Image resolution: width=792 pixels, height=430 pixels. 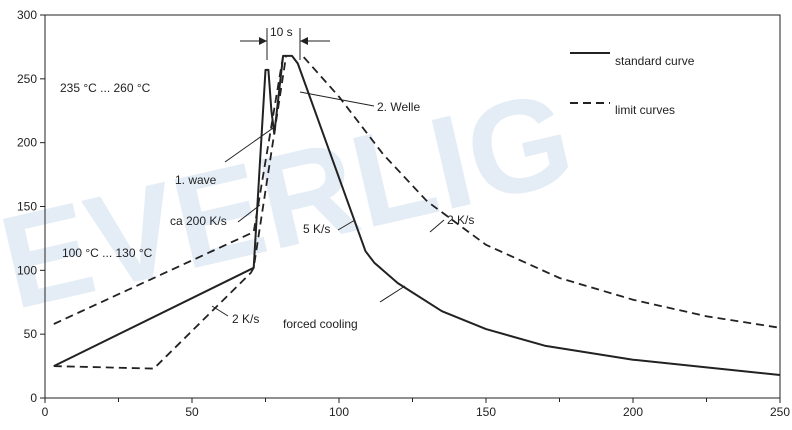 I want to click on leader-2ks-left, so click(x=220, y=311).